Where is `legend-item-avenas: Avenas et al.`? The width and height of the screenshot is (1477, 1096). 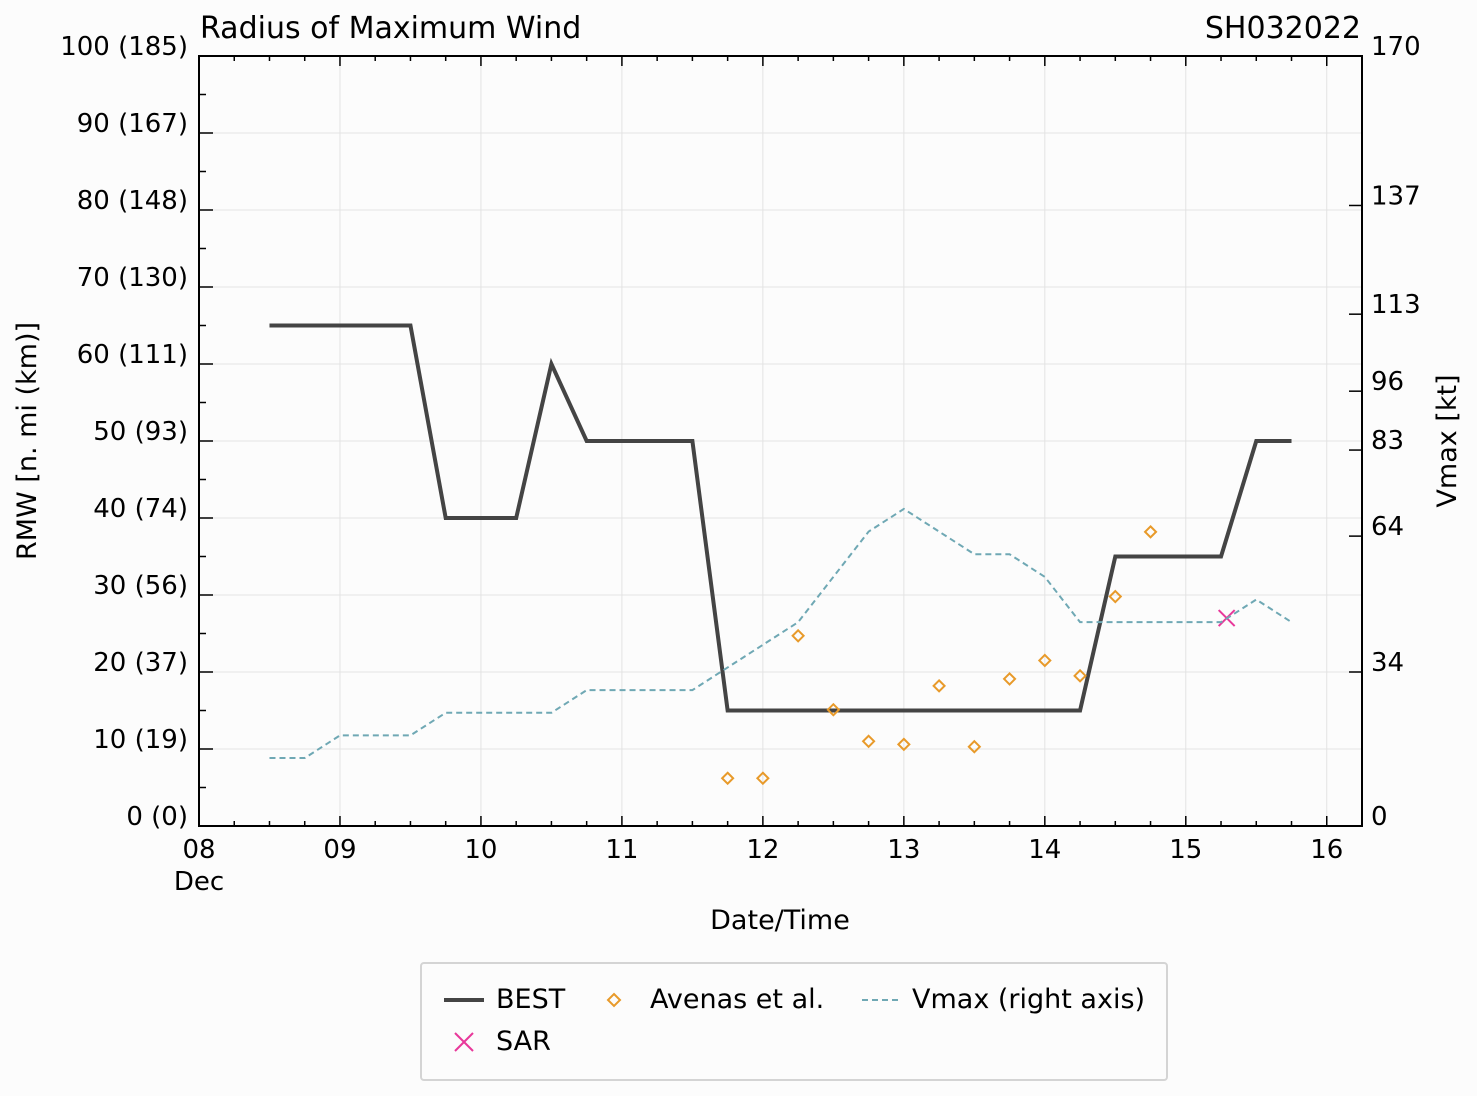
legend-item-avenas: Avenas et al. is located at coordinates (707, 999).